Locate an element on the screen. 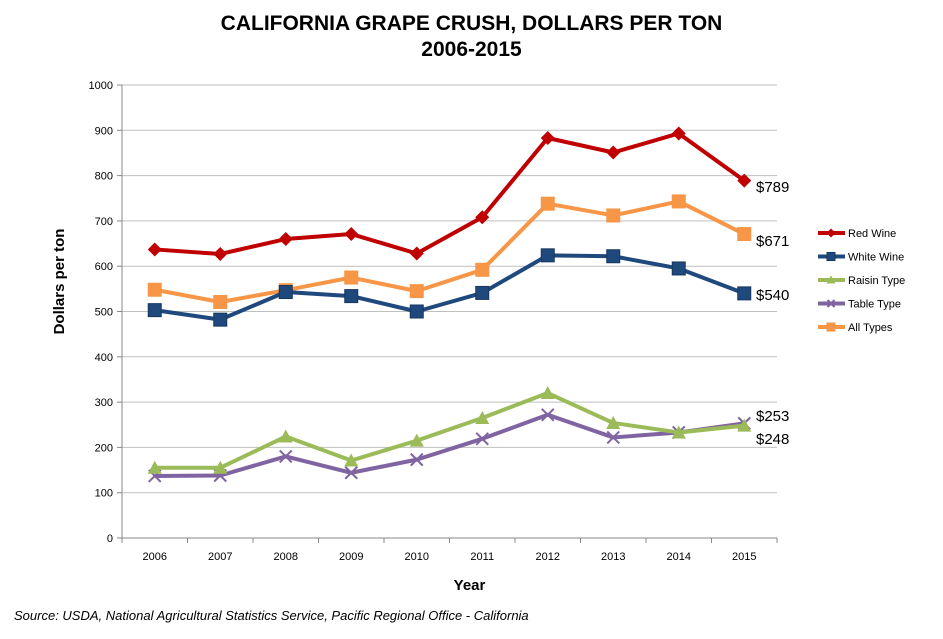 This screenshot has height=639, width=943. data-label: $253 is located at coordinates (772, 416).